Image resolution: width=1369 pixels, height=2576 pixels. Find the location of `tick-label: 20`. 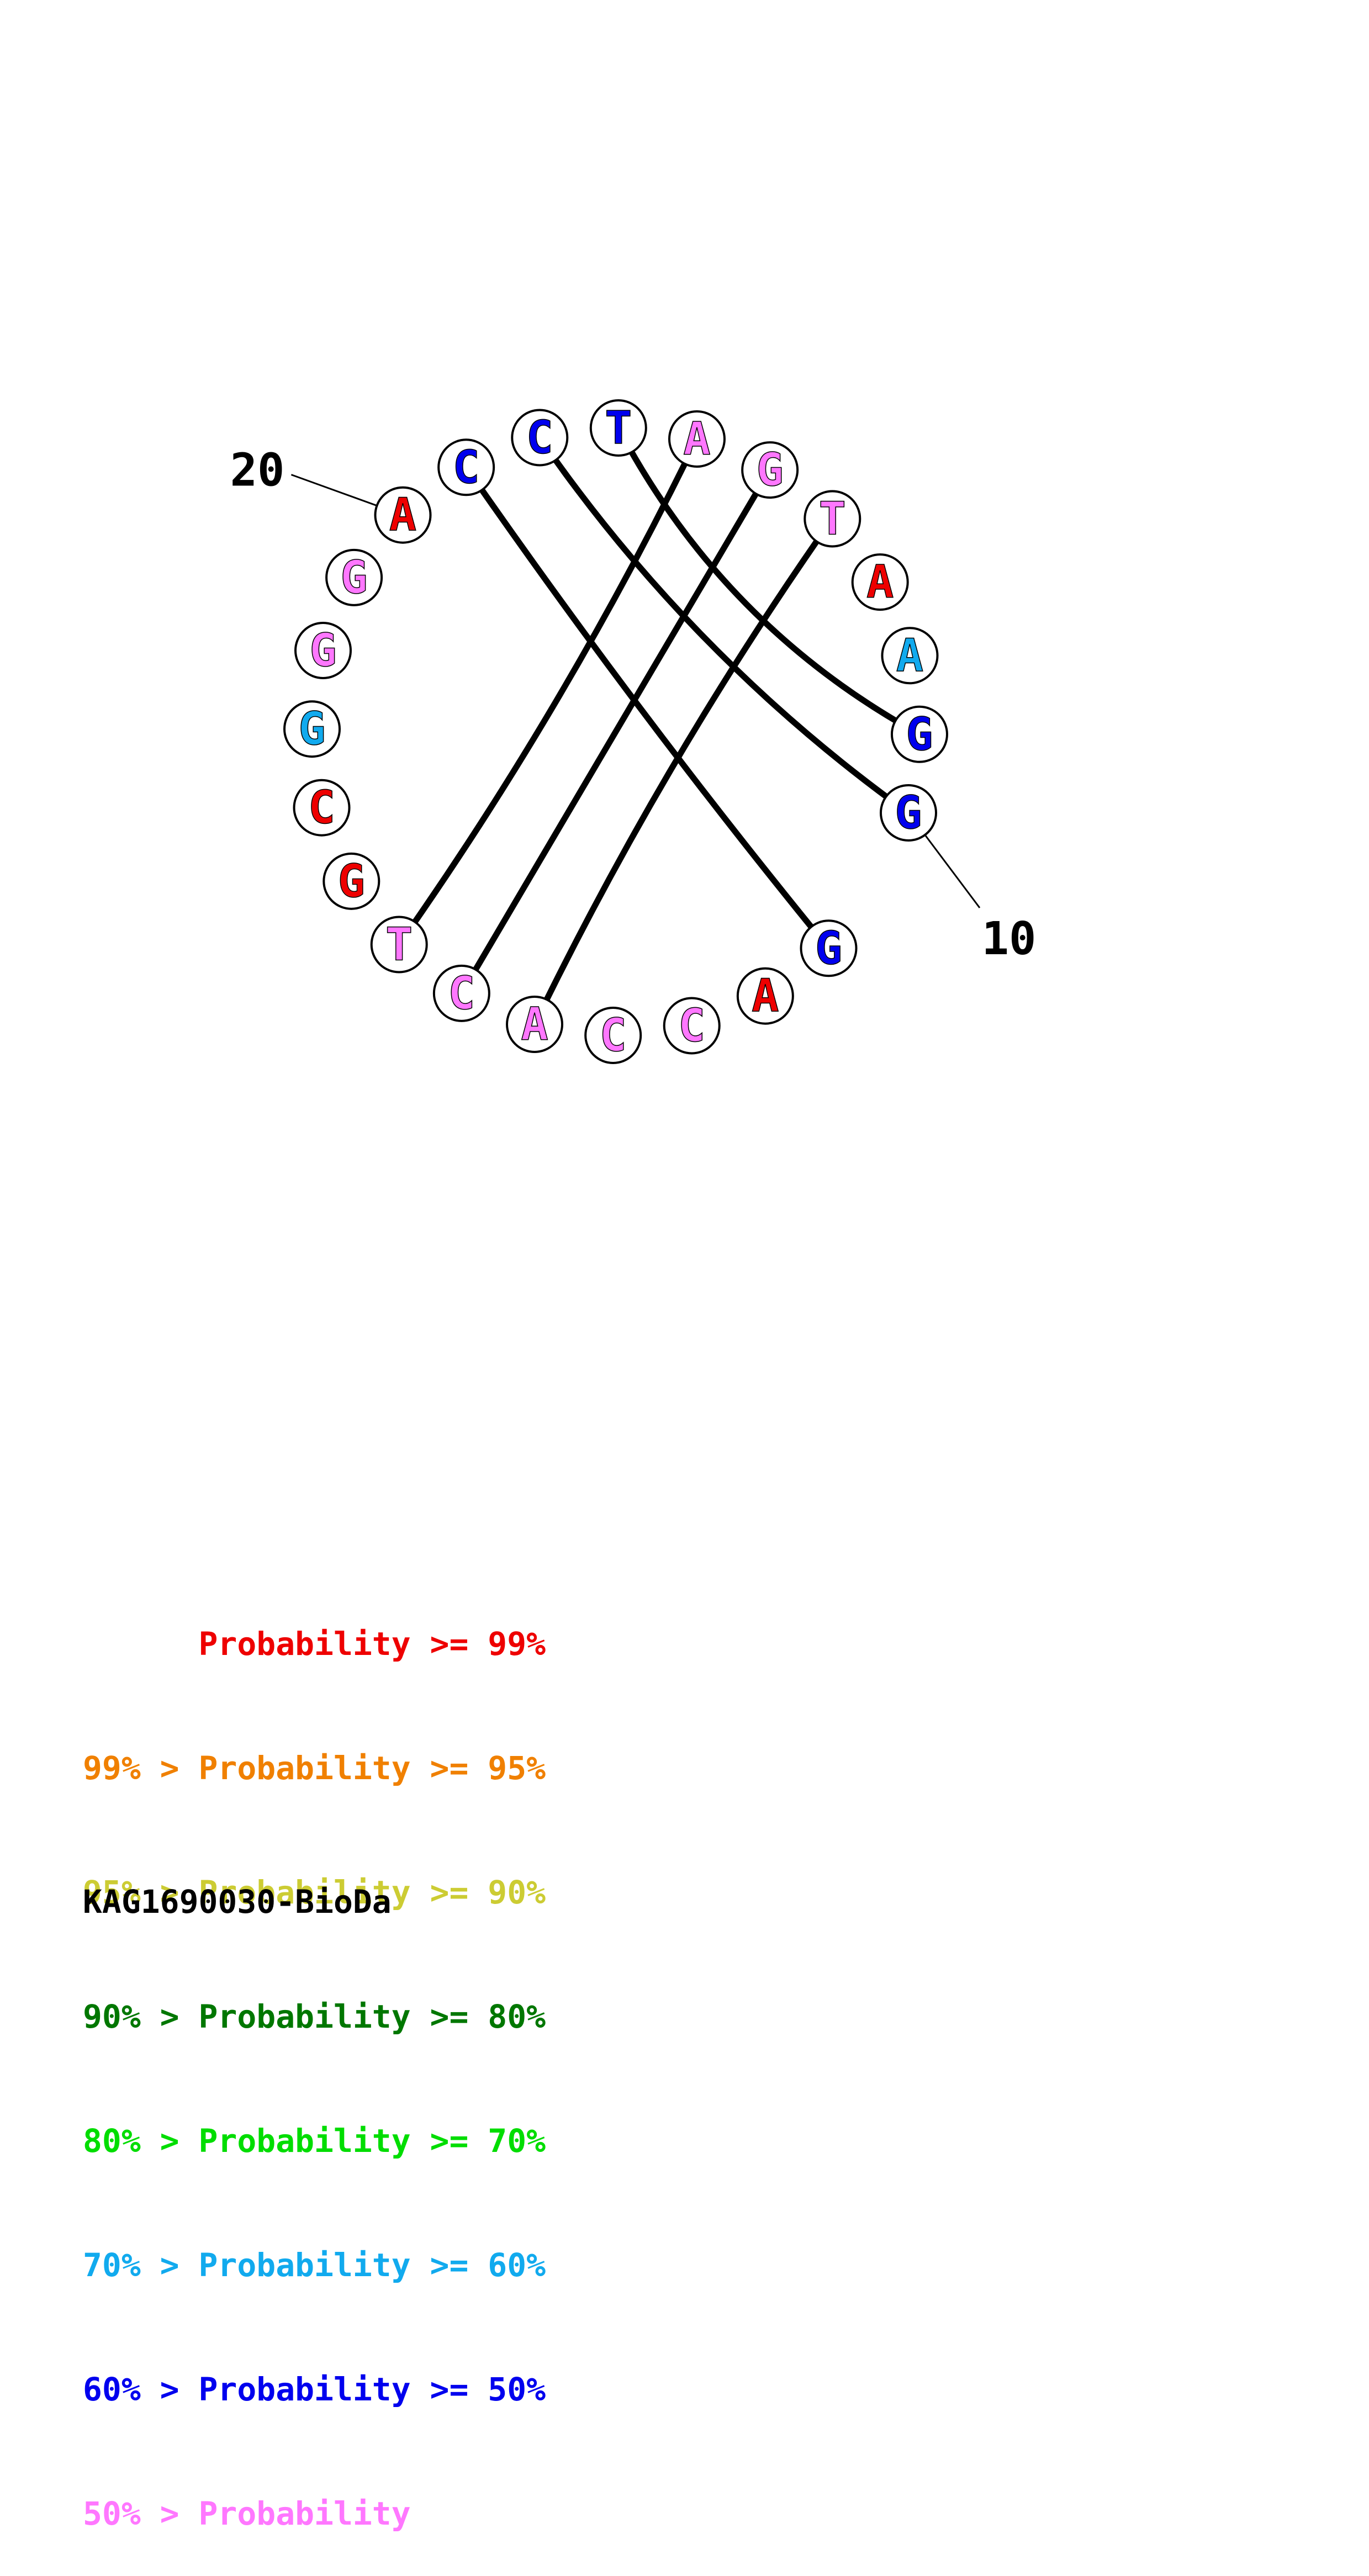

tick-label: 20 is located at coordinates (257, 471).